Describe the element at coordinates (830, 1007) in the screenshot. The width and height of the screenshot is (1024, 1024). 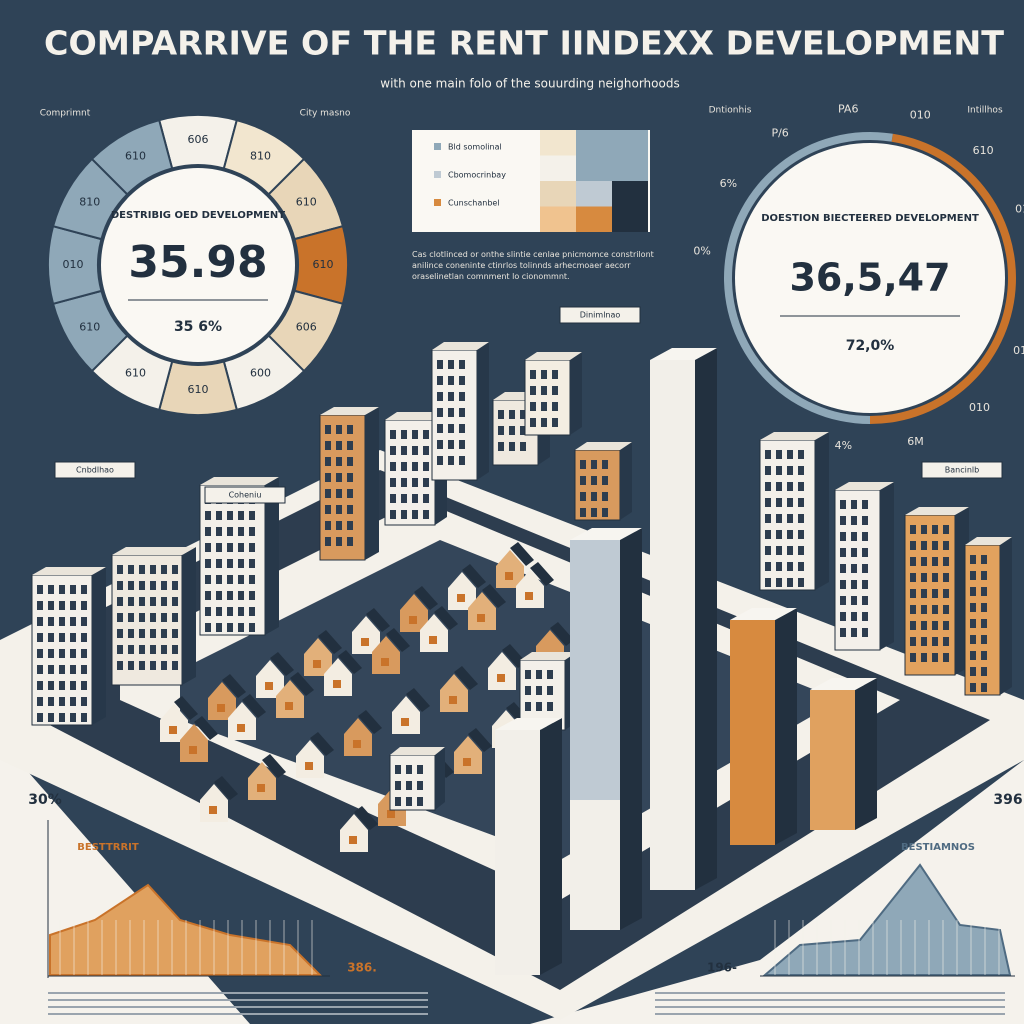
I see `text-line` at that location.